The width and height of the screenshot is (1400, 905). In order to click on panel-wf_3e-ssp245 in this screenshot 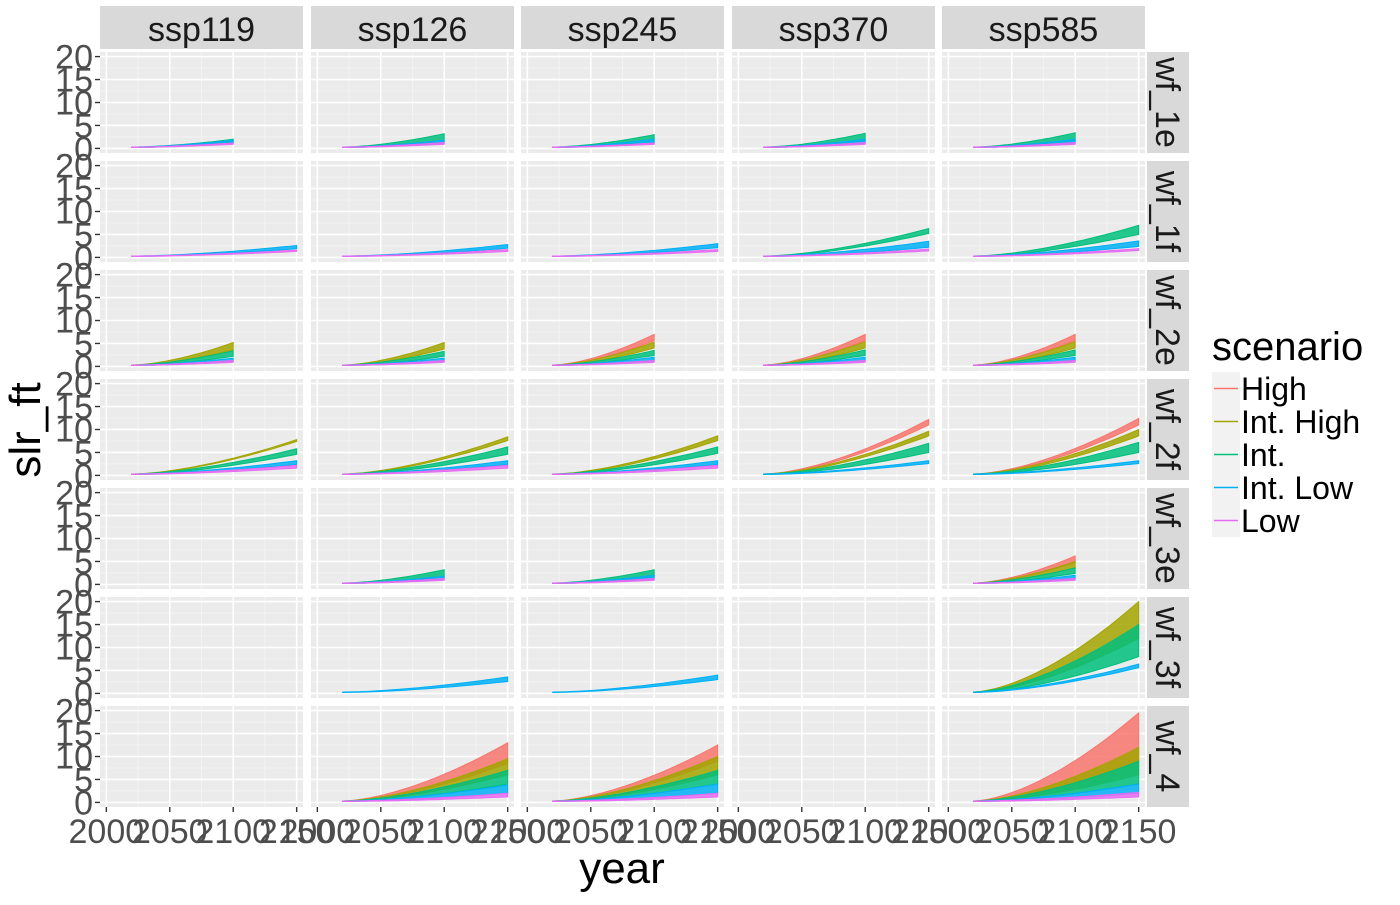, I will do `click(622, 538)`.